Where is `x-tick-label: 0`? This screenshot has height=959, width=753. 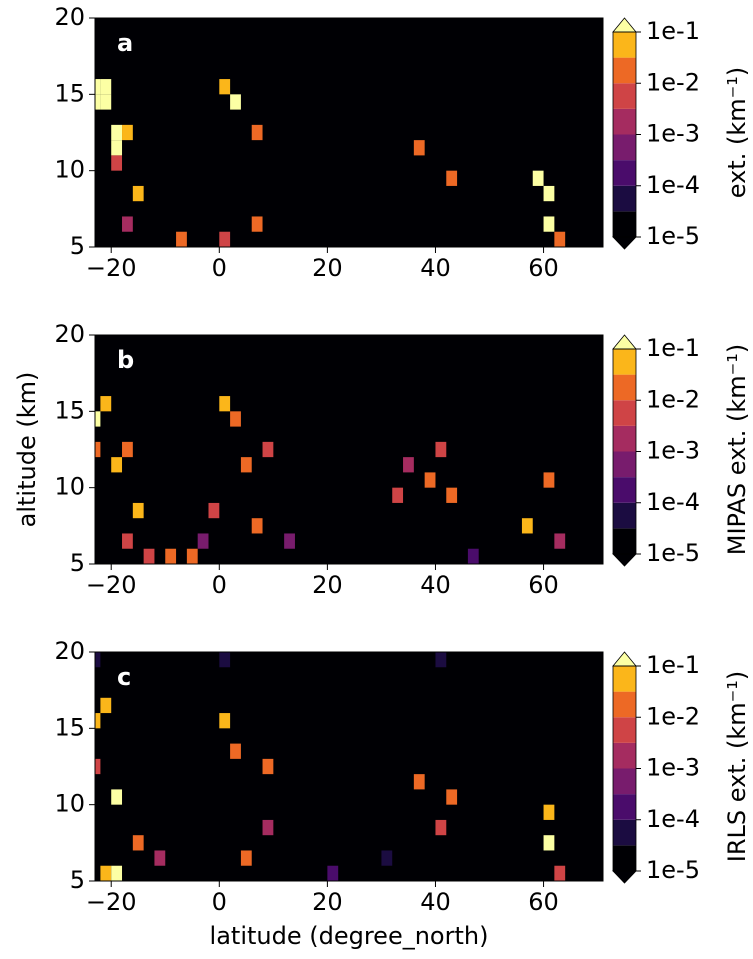
x-tick-label: 0 is located at coordinates (219, 268).